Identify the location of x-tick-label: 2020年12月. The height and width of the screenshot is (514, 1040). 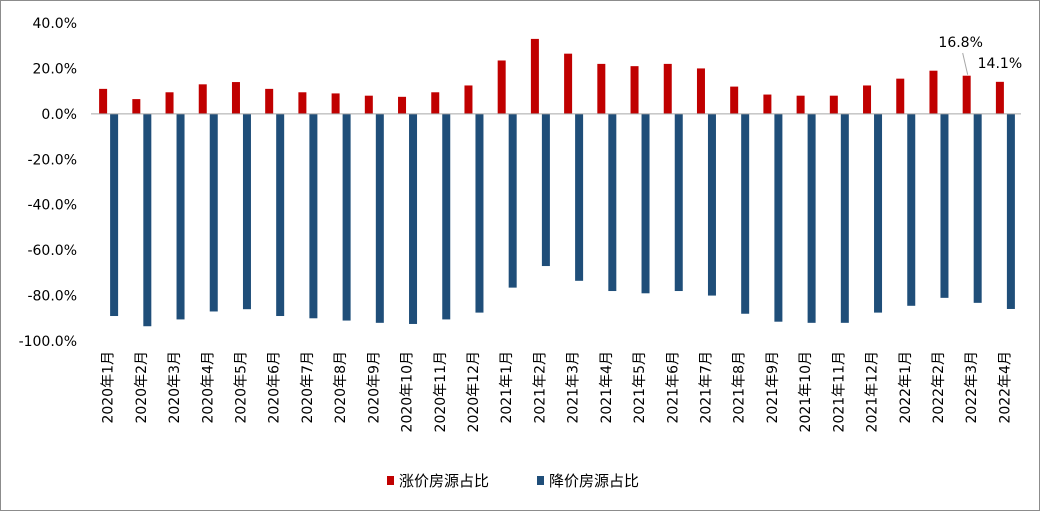
(474, 391).